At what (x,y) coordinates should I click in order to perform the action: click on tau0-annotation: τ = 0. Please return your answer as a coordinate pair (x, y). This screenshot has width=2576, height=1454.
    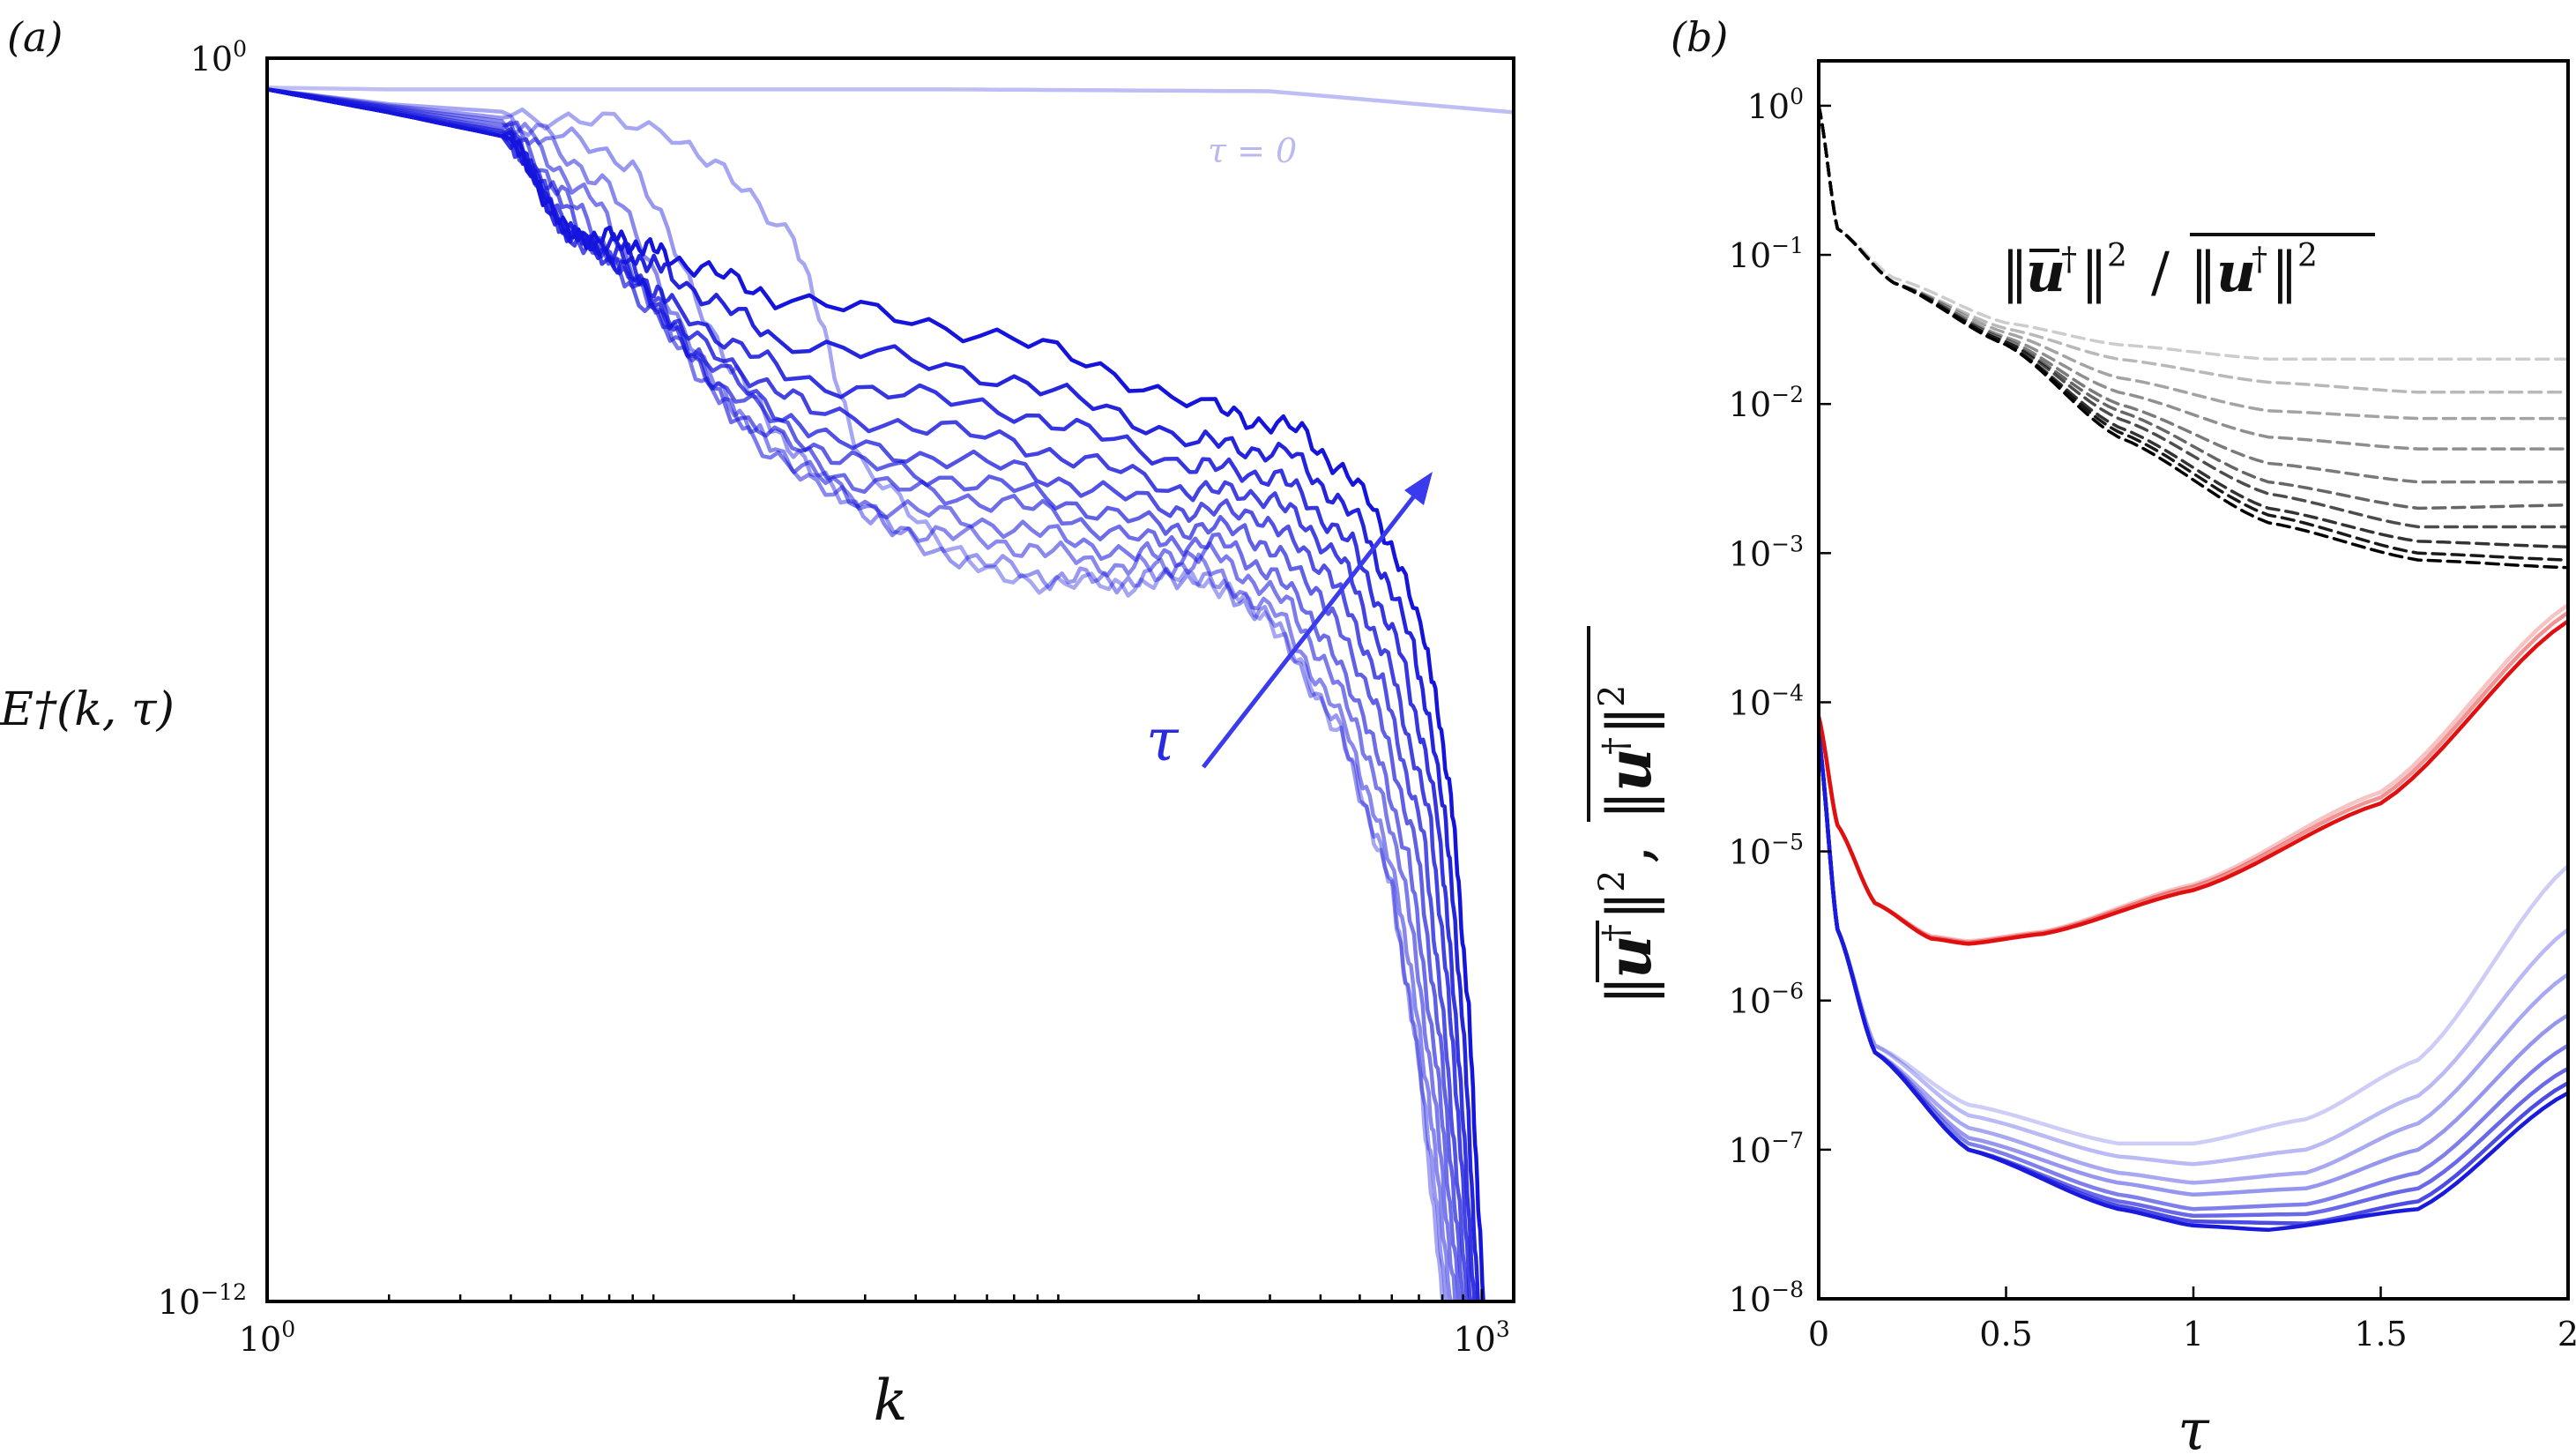
    Looking at the image, I should click on (1252, 150).